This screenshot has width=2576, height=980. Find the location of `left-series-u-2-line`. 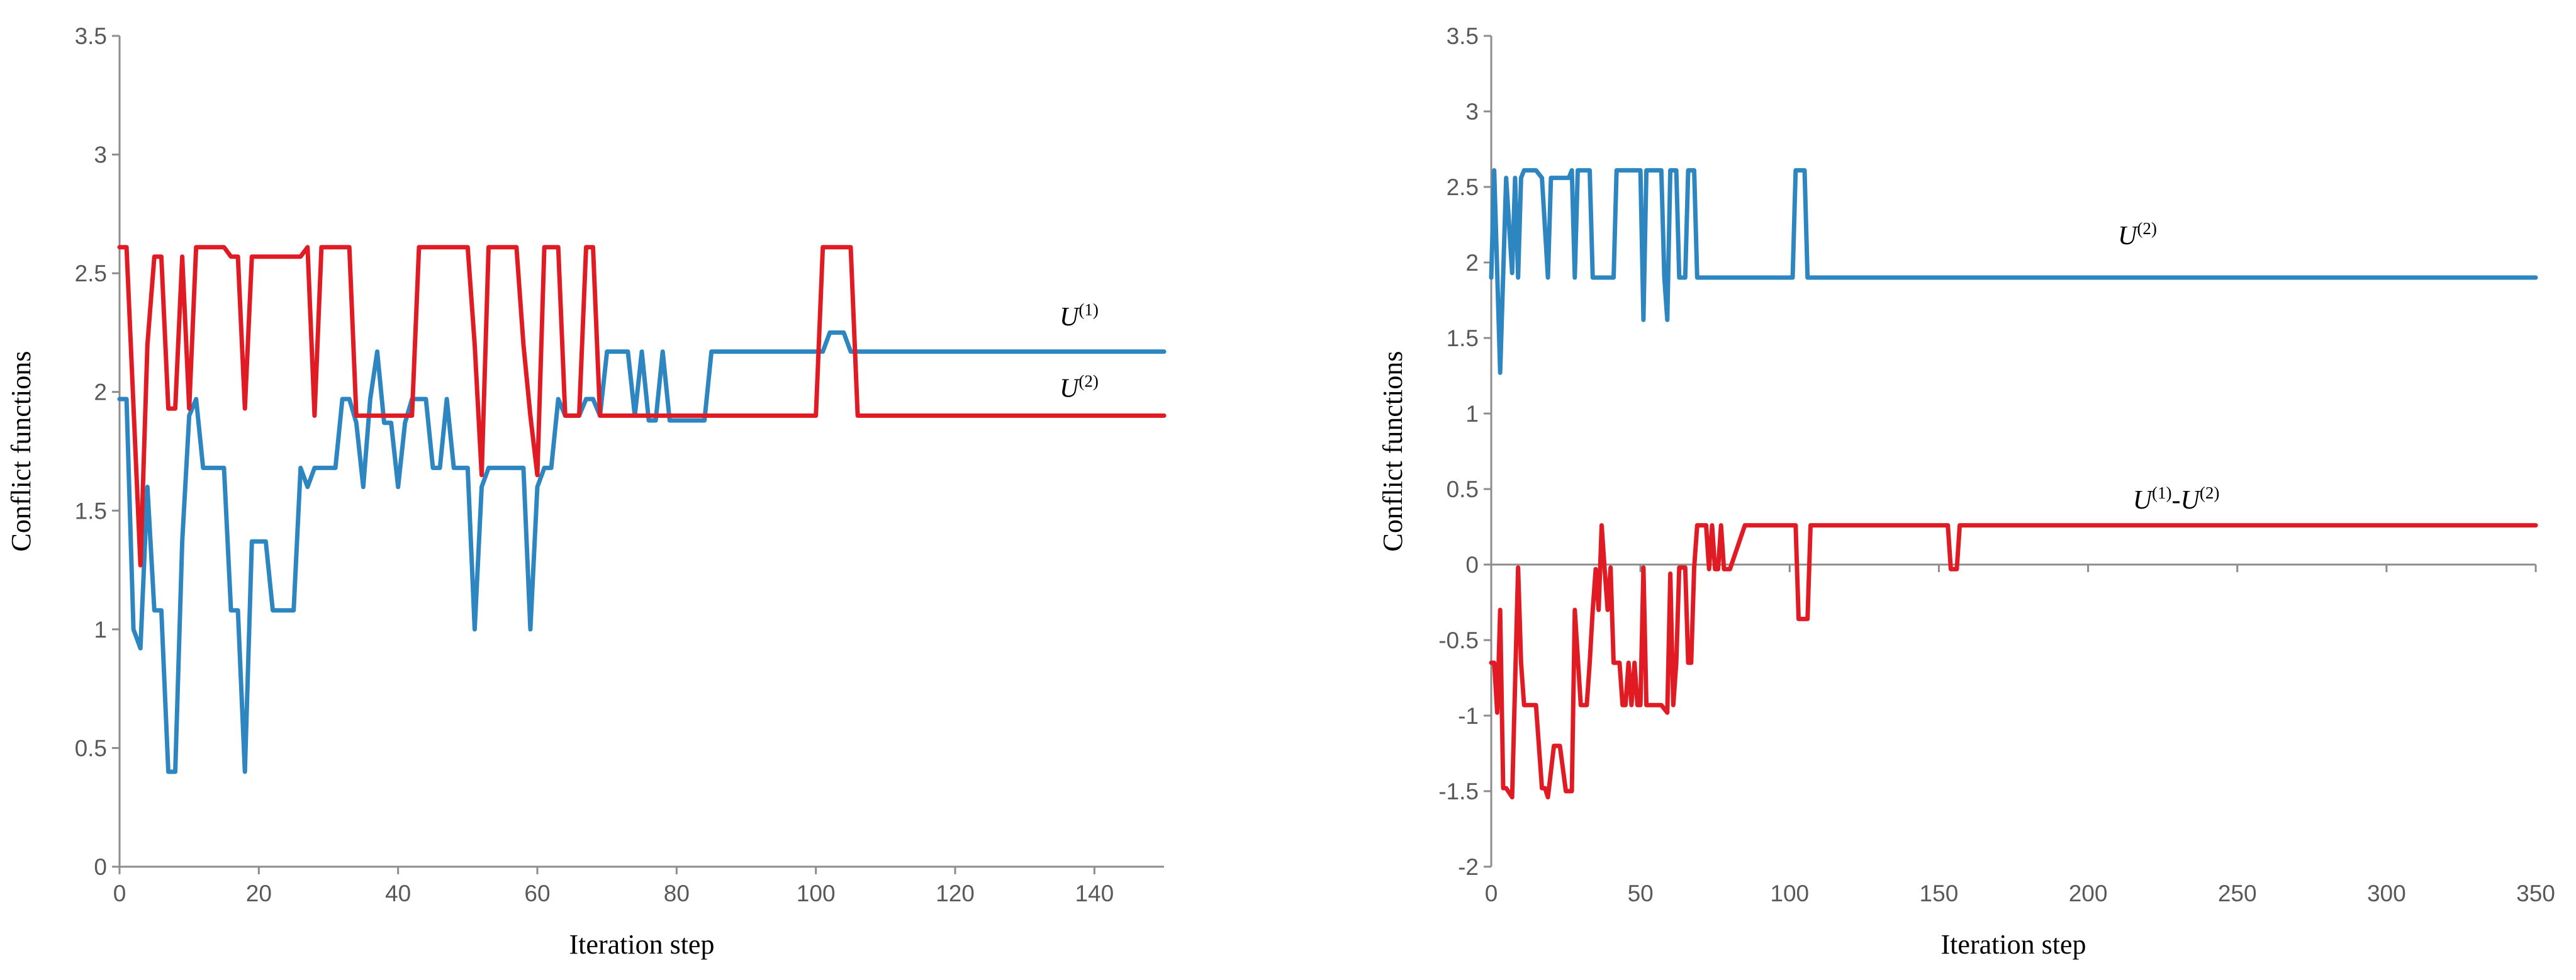

left-series-u-2-line is located at coordinates (642, 406).